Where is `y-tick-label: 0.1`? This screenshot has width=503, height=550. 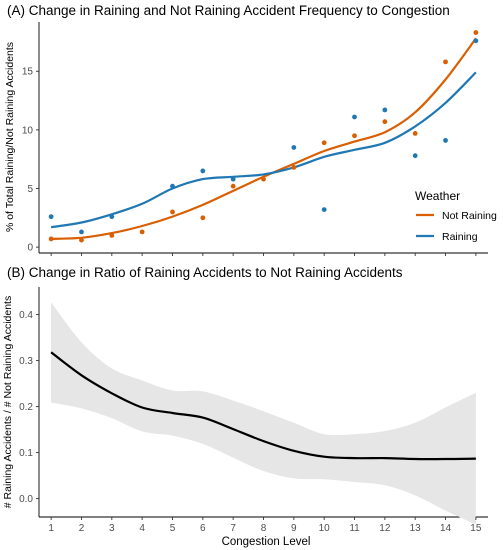
y-tick-label: 0.1 is located at coordinates (26, 453).